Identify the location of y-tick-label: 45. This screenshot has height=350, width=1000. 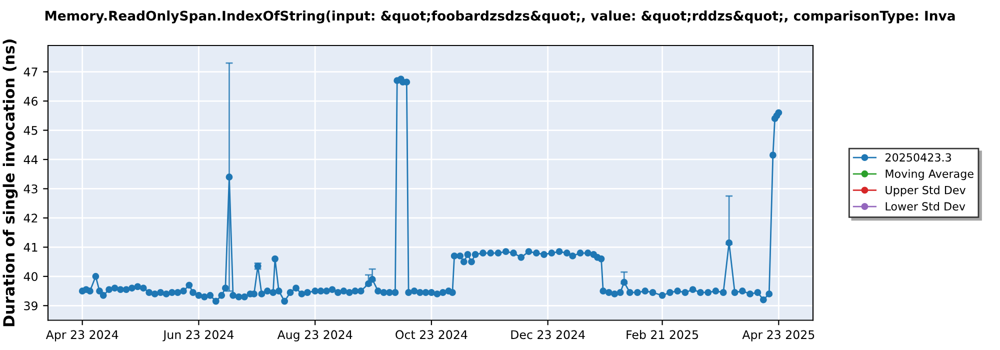
(31, 130).